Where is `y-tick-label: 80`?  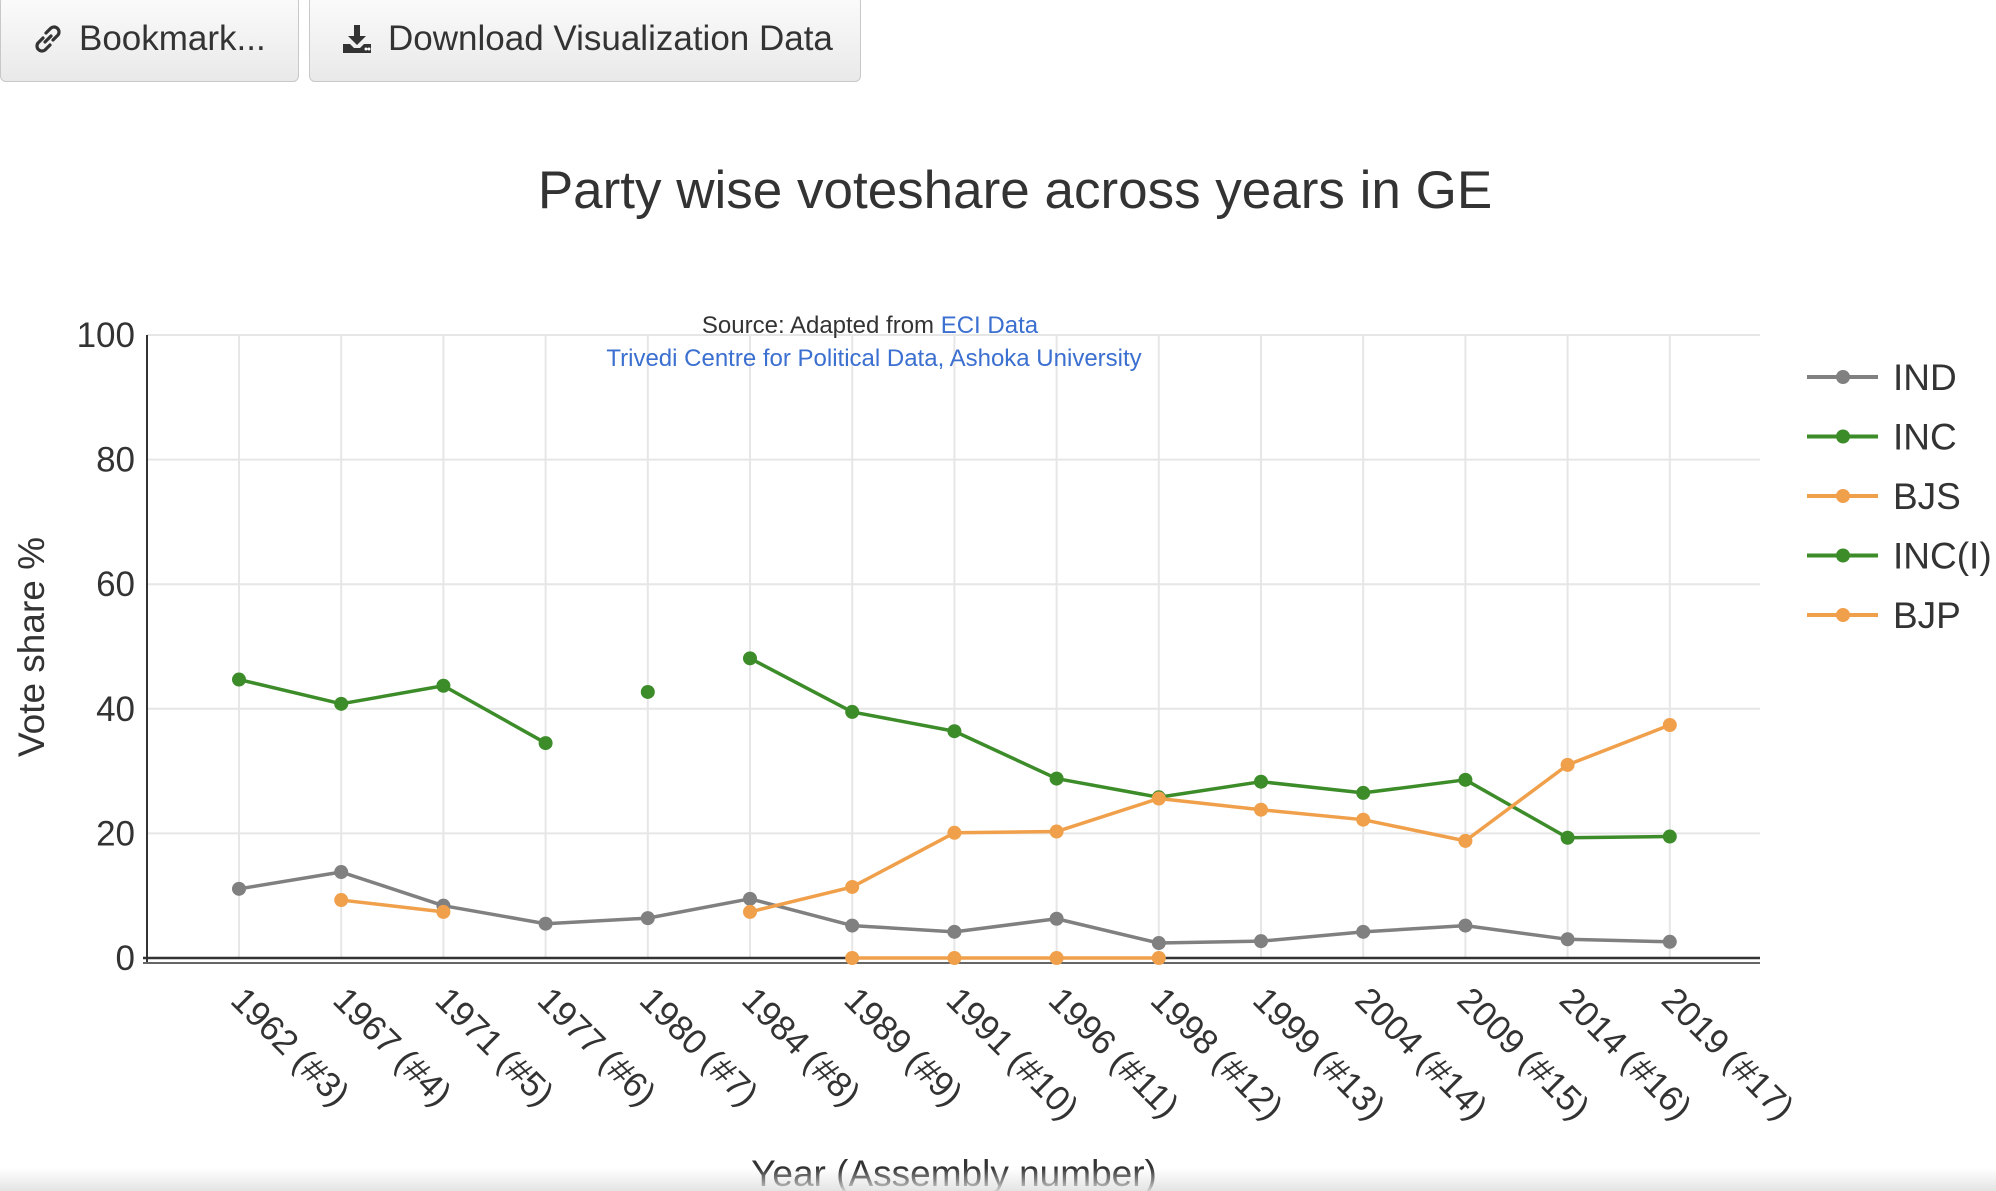 y-tick-label: 80 is located at coordinates (115, 460).